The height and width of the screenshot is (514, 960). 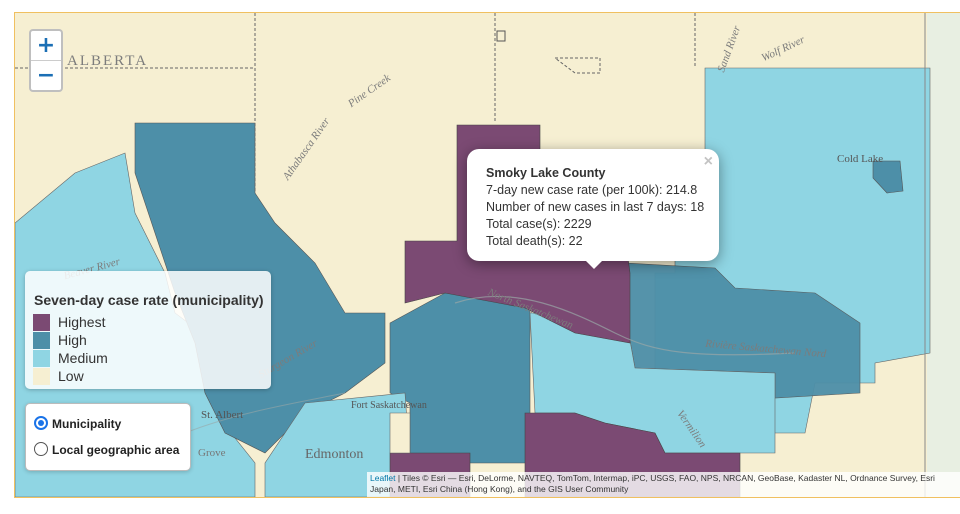 I want to click on popup-title: Smoky Lake County, so click(x=546, y=173).